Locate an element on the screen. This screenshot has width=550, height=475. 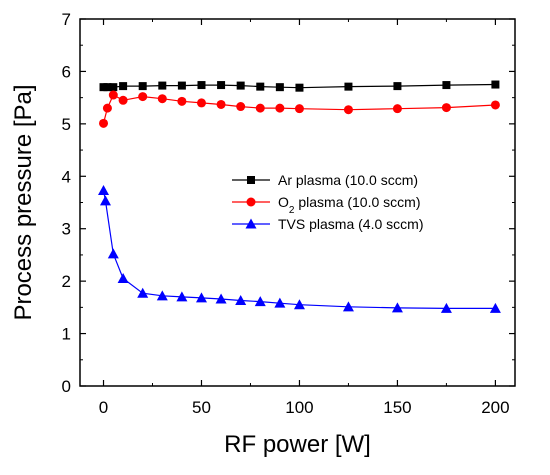
y-tick-label: 4 is located at coordinates (66, 176).